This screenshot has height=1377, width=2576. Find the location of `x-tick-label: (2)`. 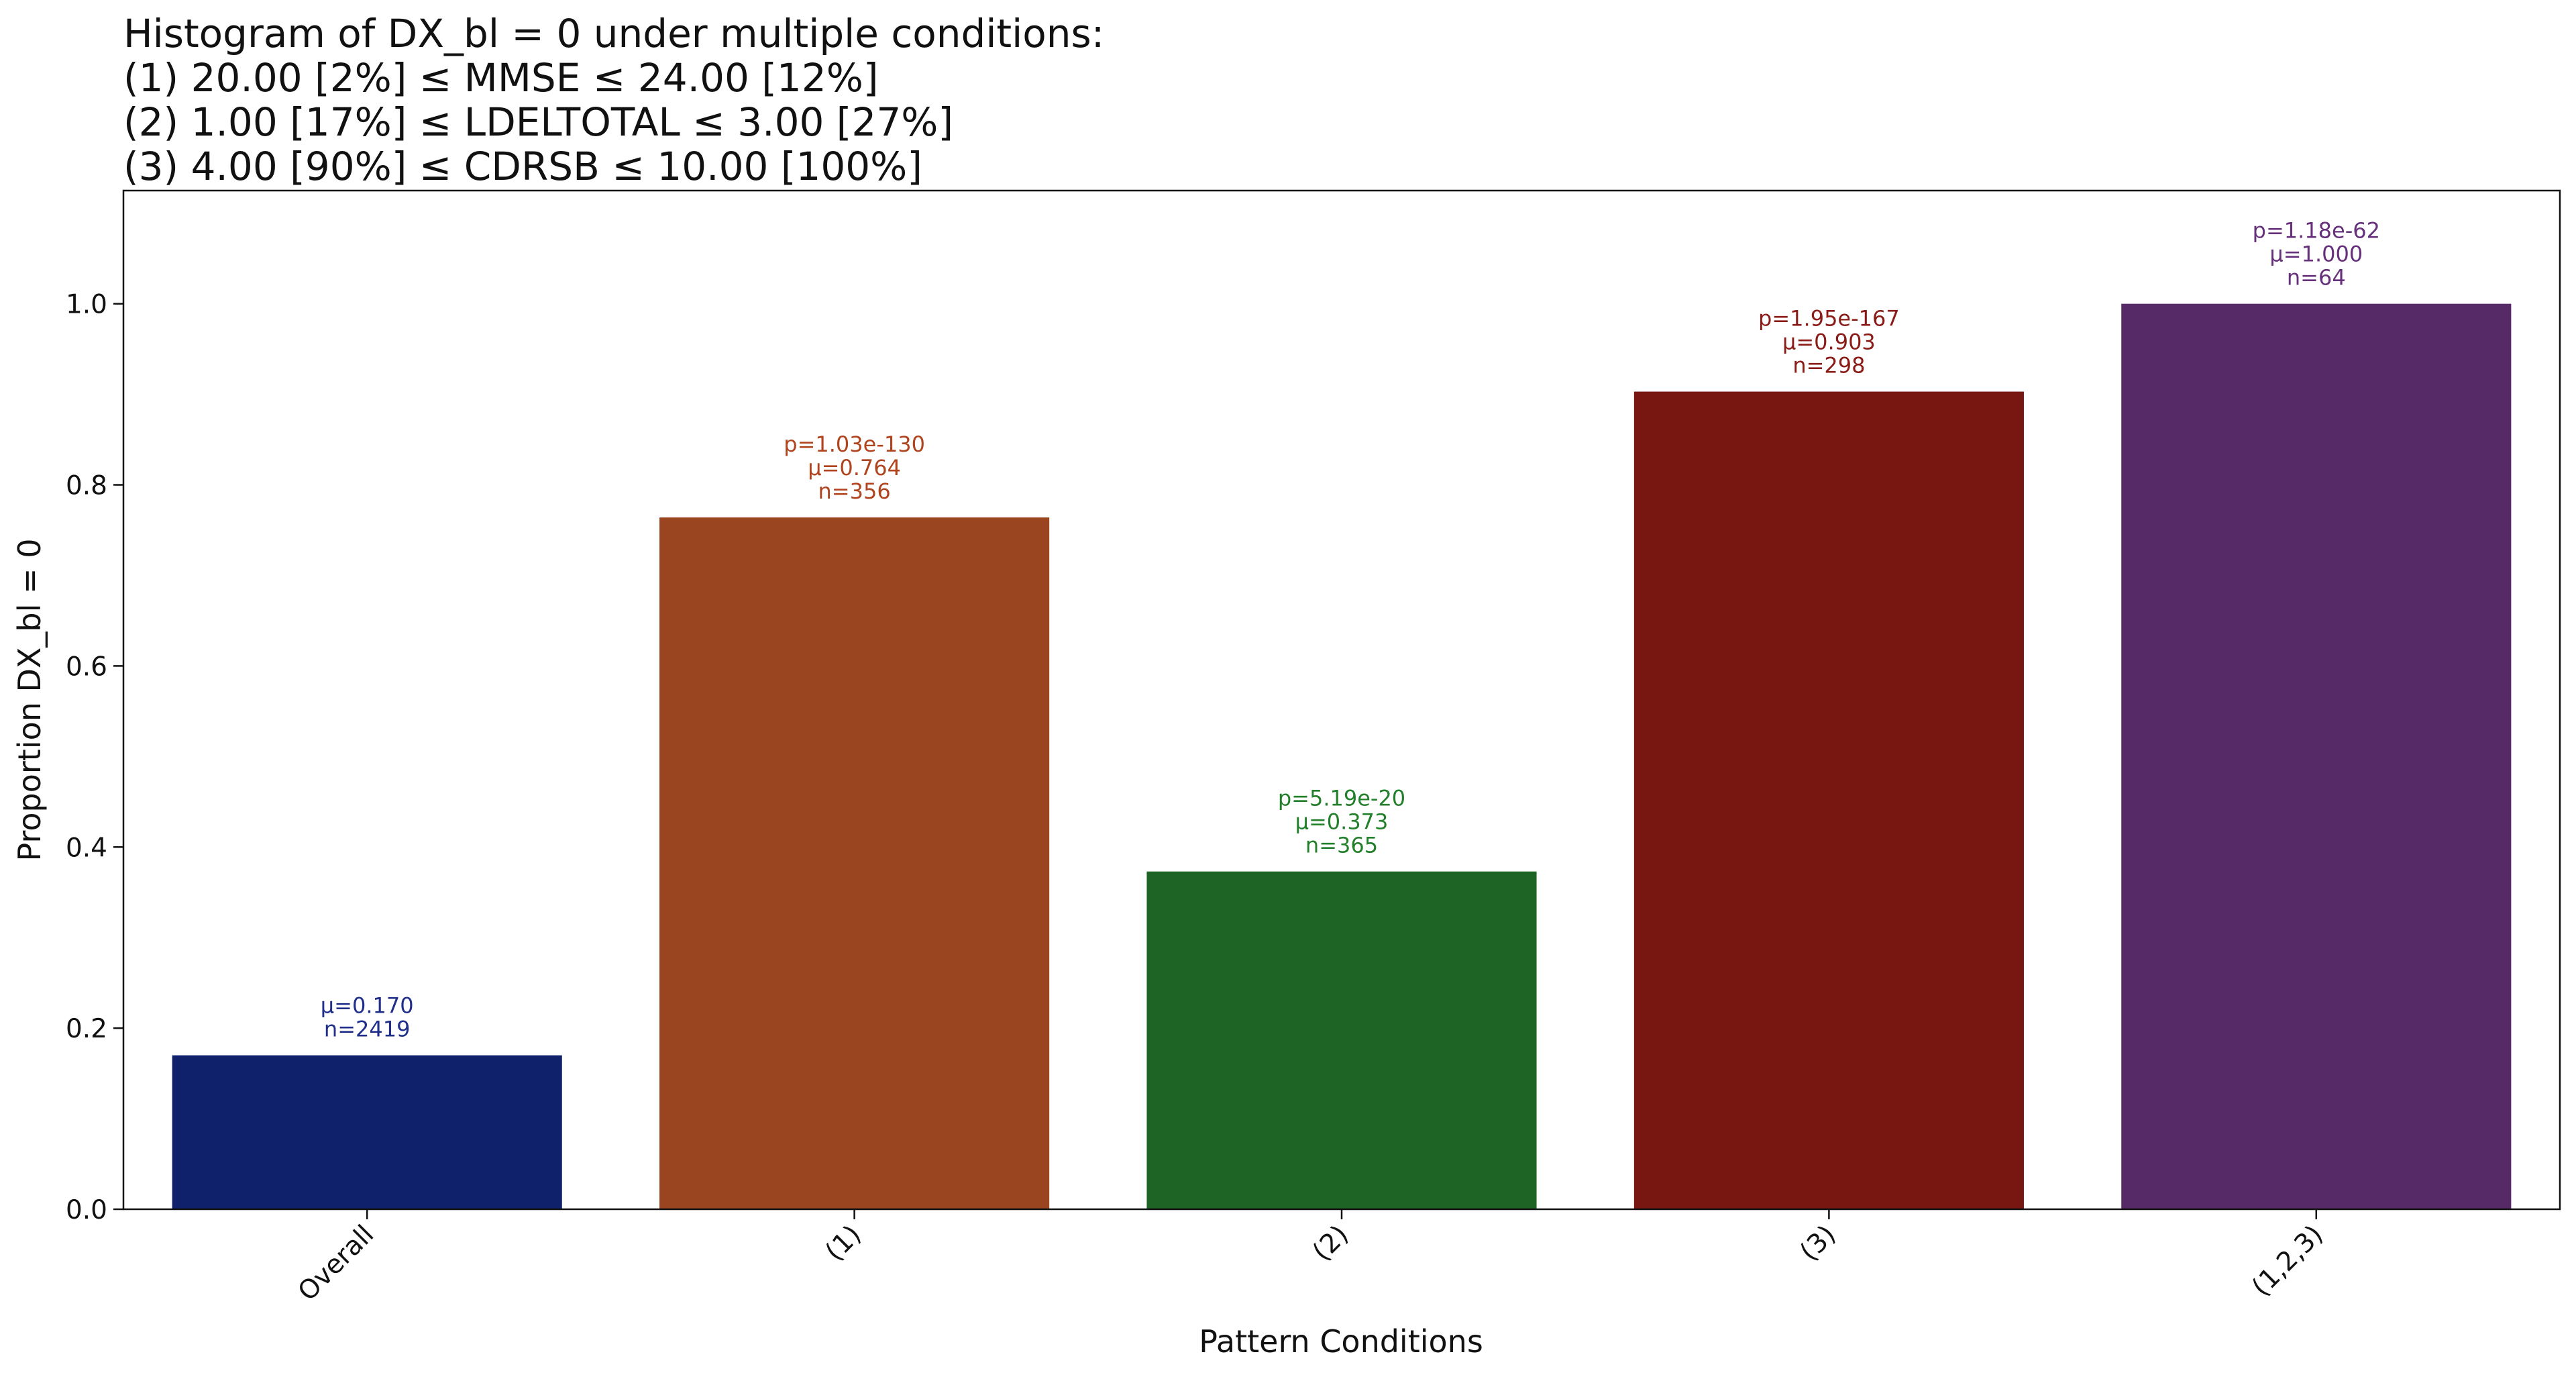

x-tick-label: (2) is located at coordinates (1330, 1243).